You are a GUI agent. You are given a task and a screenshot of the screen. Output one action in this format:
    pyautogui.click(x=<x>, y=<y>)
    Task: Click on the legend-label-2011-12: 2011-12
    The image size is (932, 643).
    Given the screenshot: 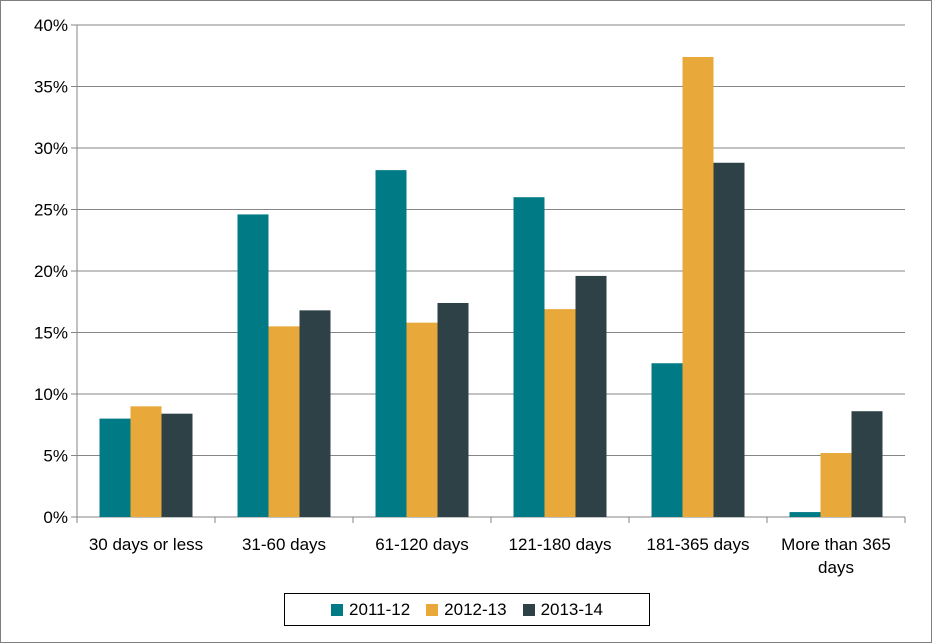 What is the action you would take?
    pyautogui.click(x=380, y=609)
    